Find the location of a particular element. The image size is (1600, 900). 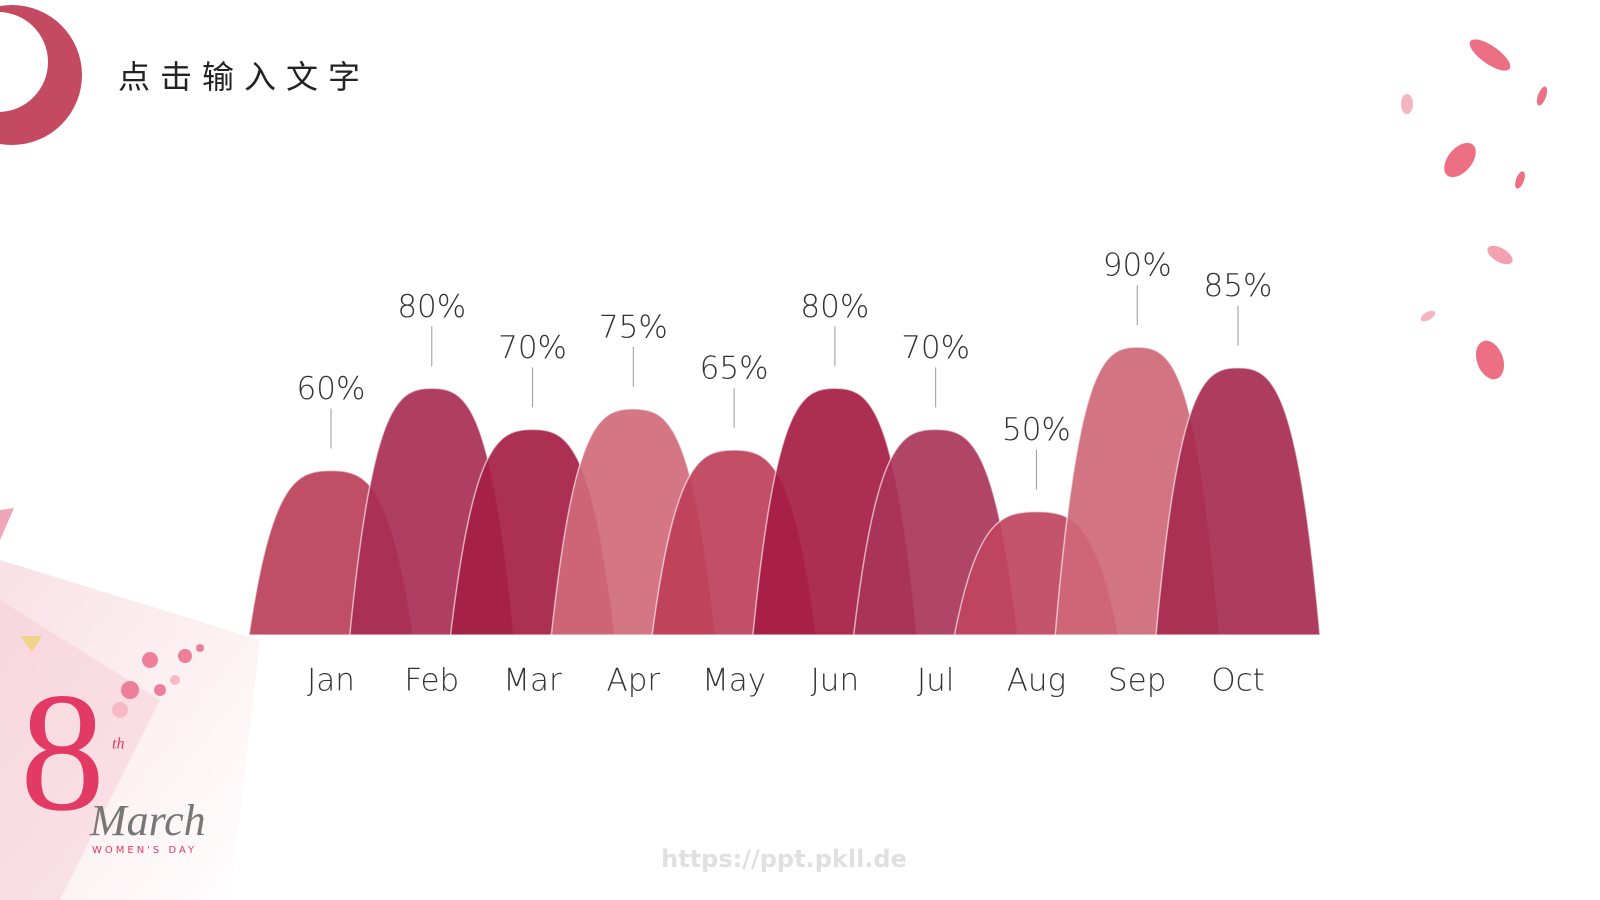

x-tick-label: Feb is located at coordinates (431, 681).